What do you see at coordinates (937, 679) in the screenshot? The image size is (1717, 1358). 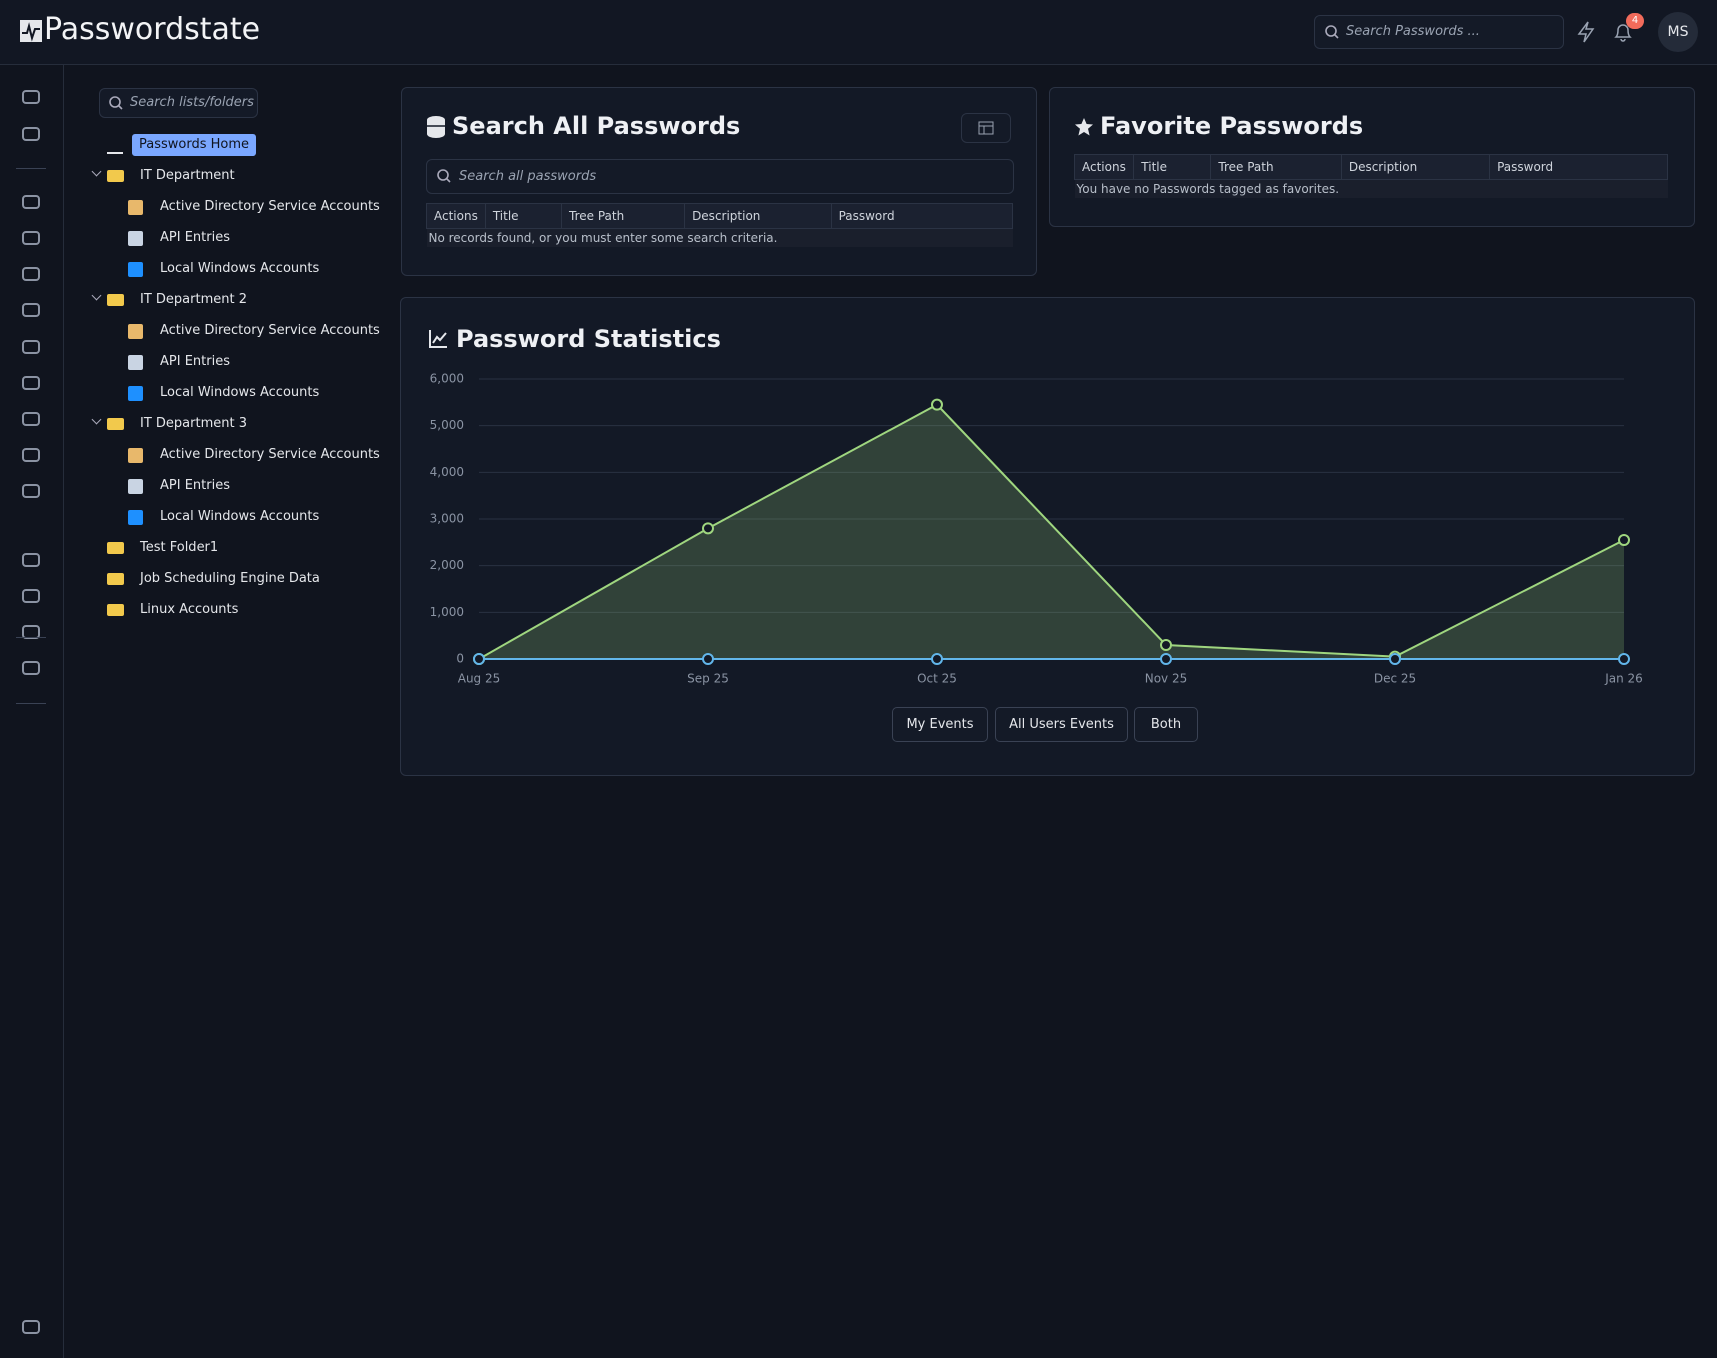 I see `x-tick-label: Oct 25` at bounding box center [937, 679].